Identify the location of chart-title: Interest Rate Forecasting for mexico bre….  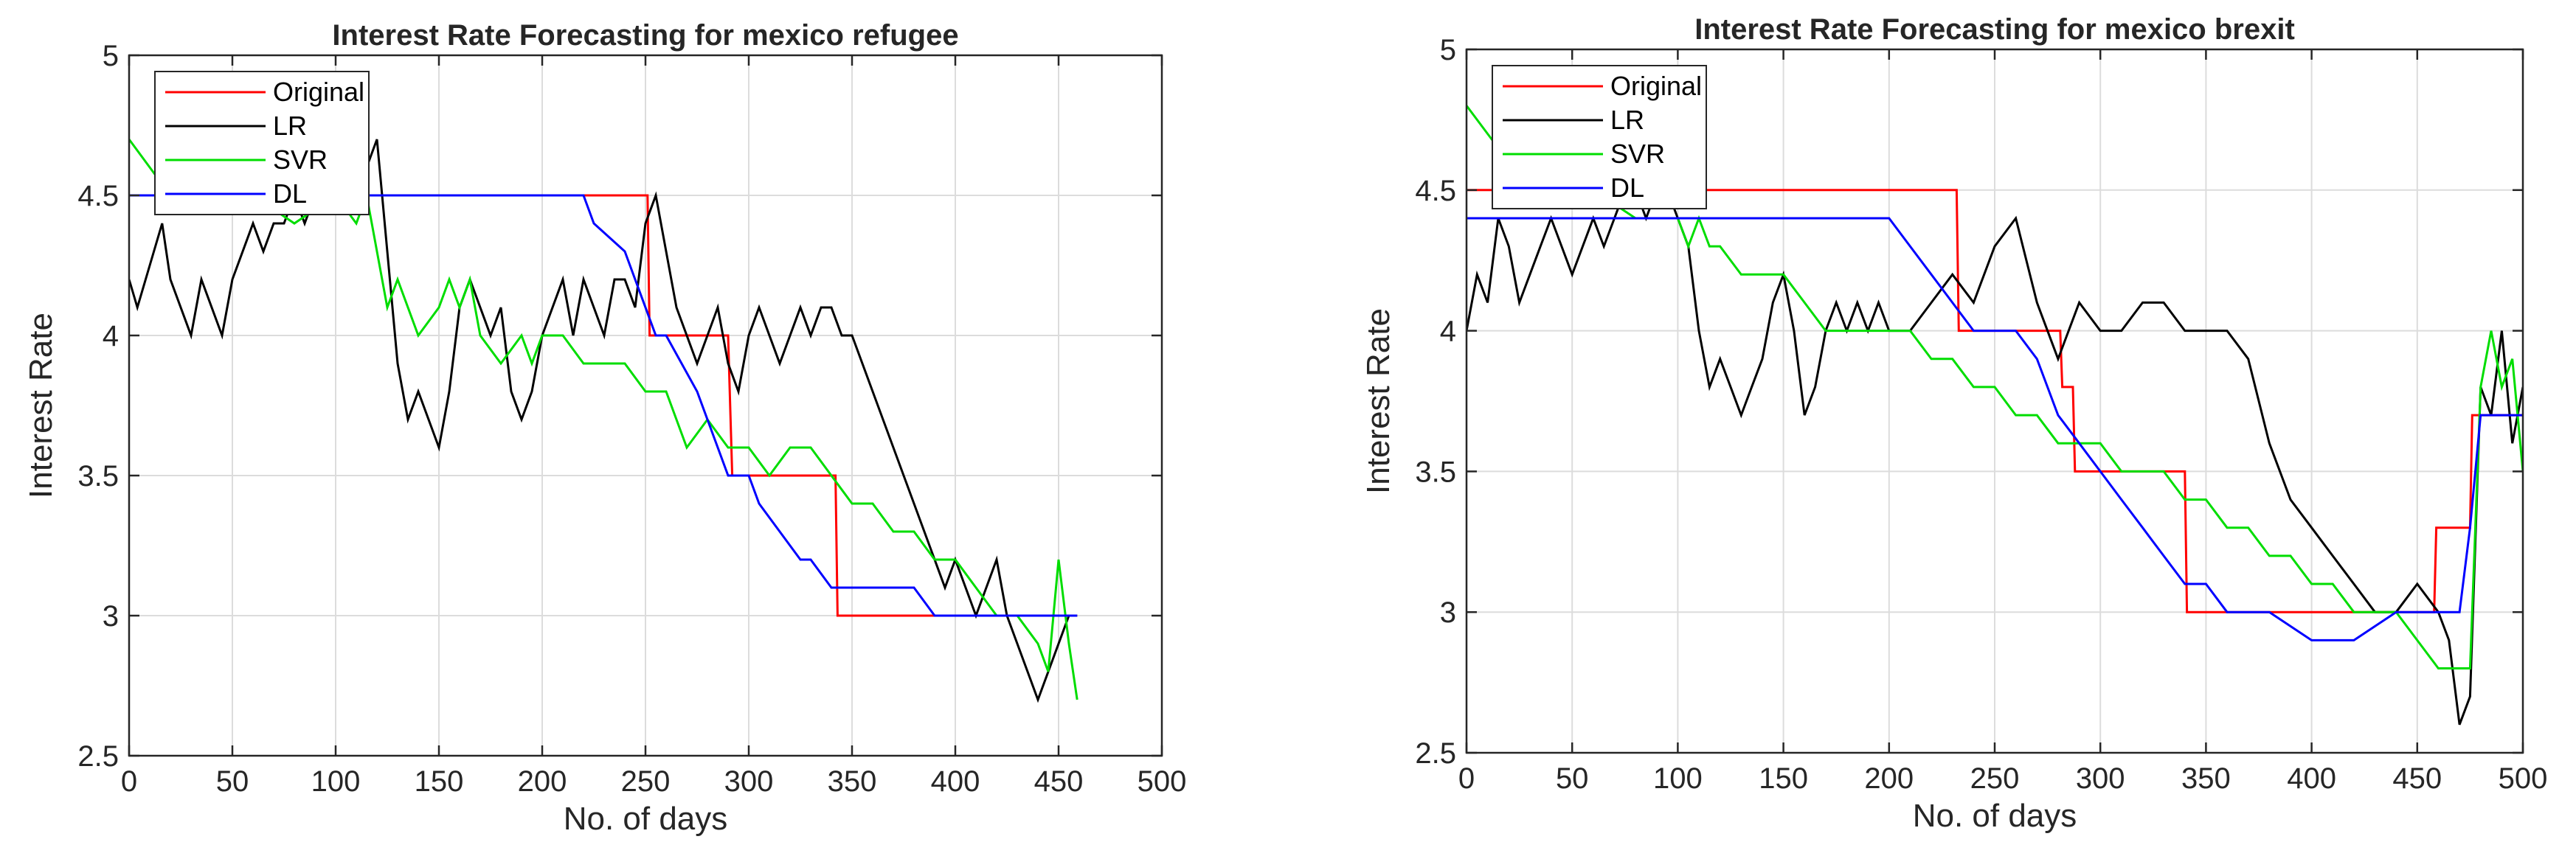
(1995, 29).